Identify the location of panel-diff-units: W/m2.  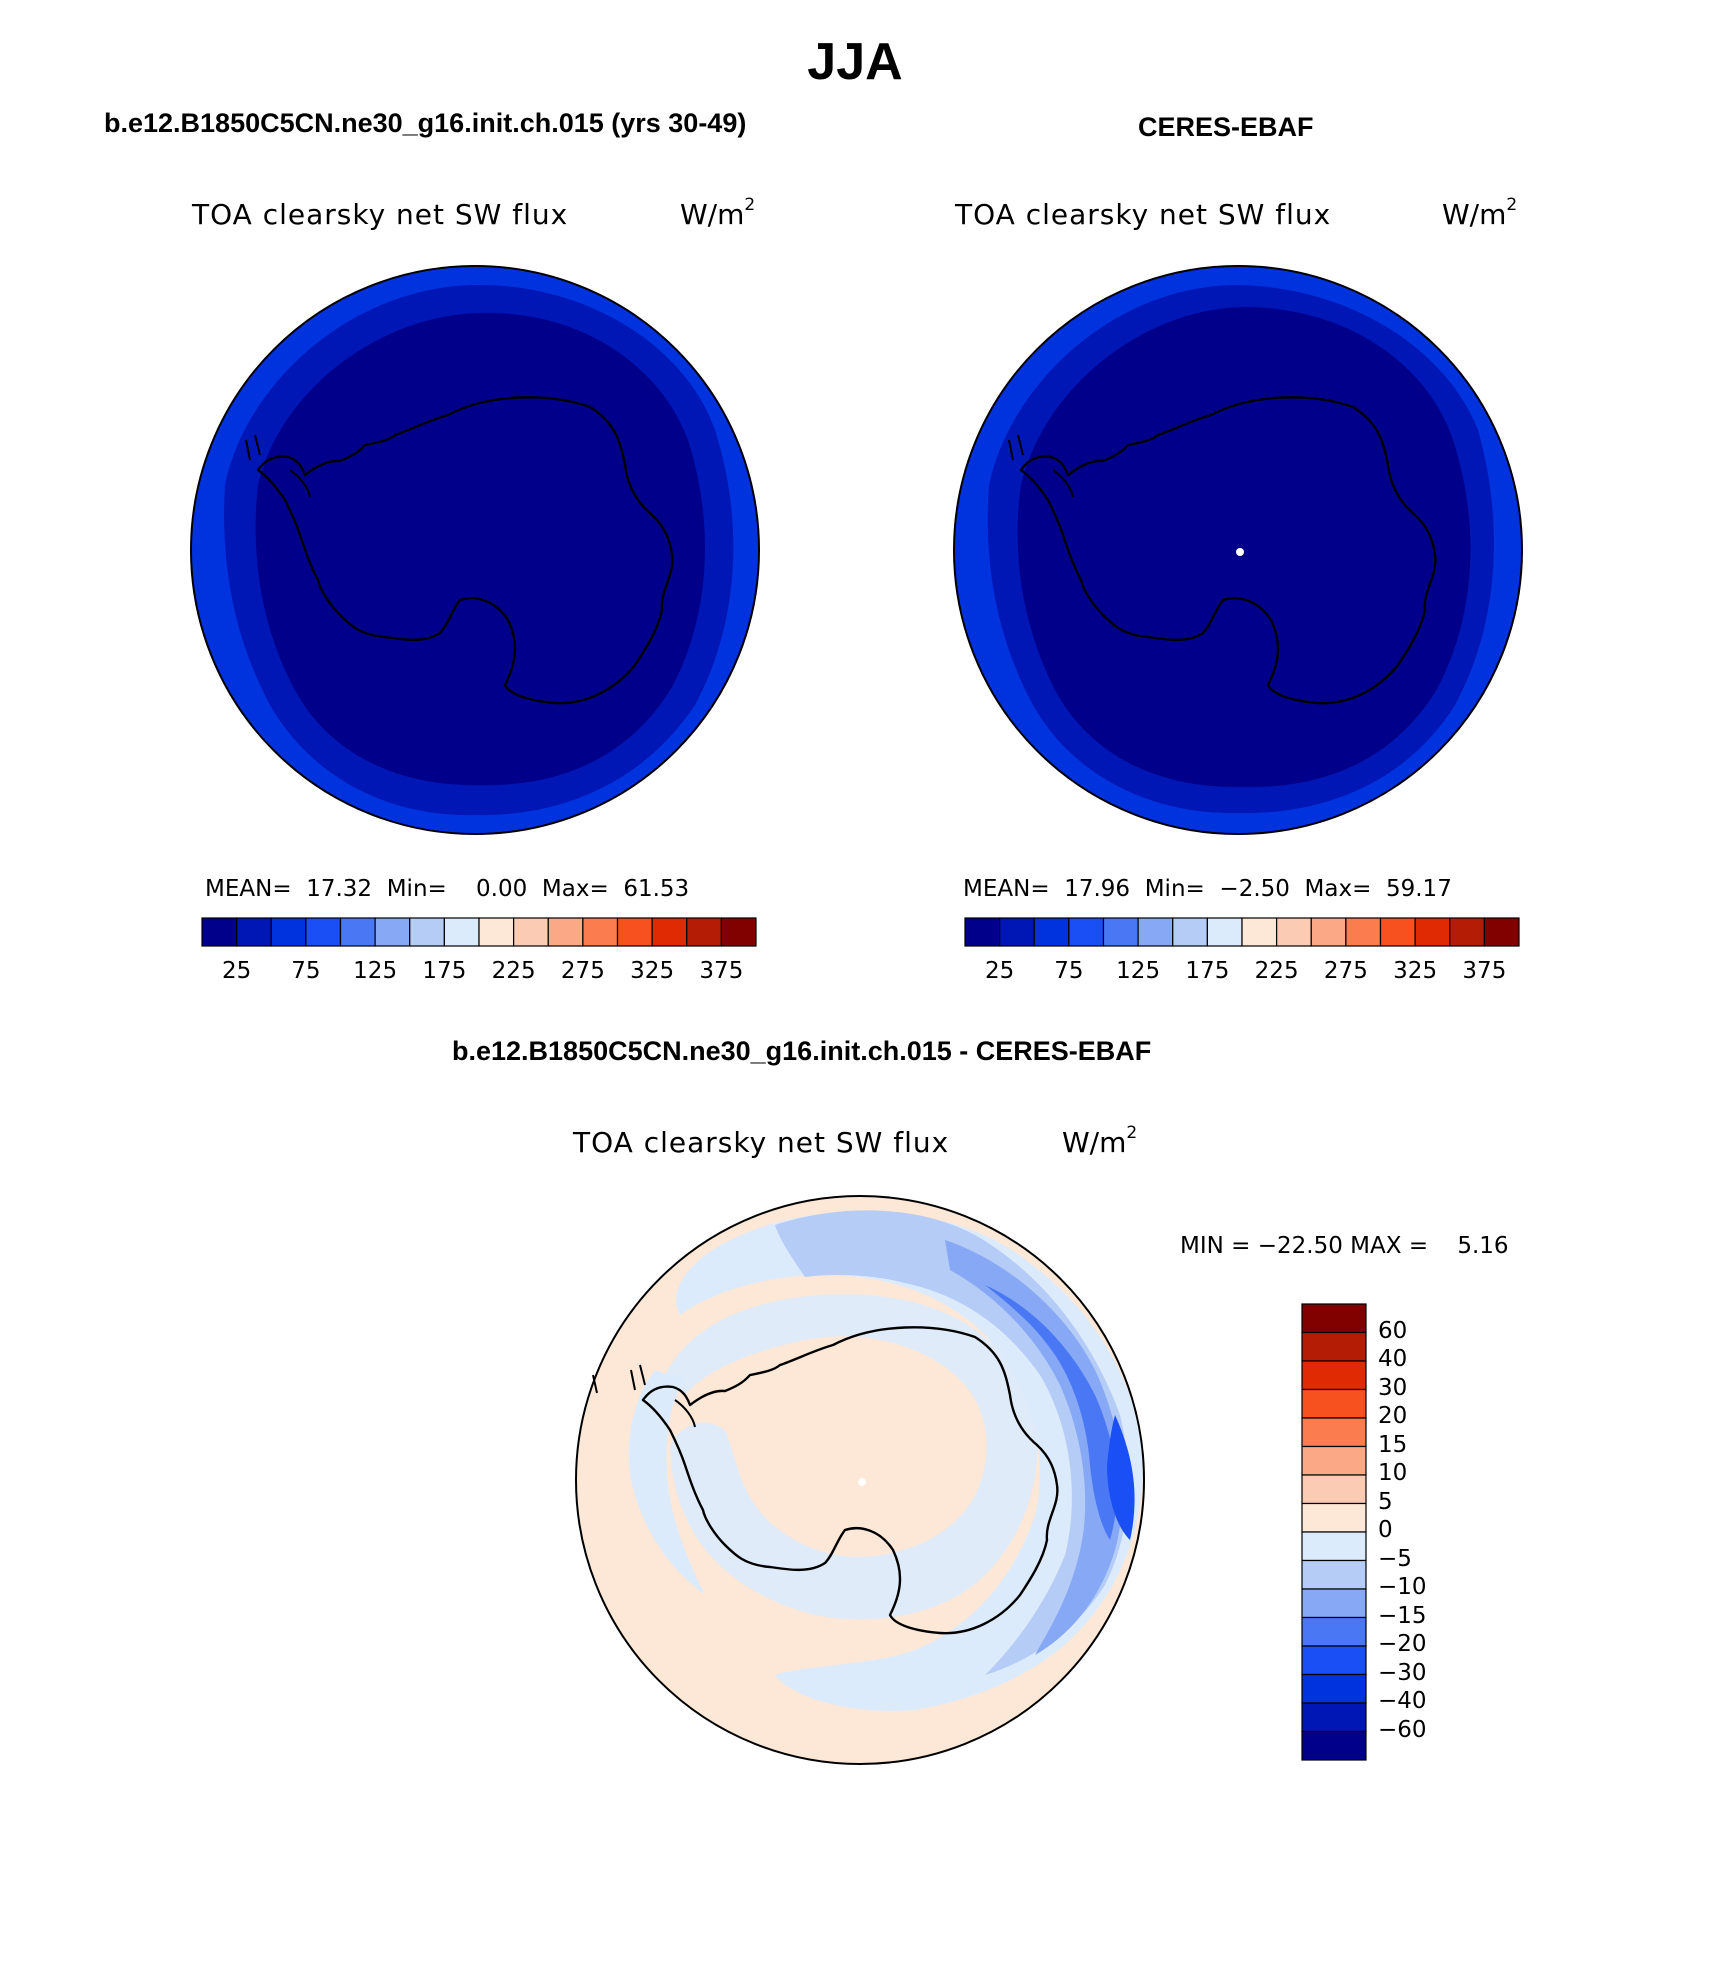
(1100, 1140).